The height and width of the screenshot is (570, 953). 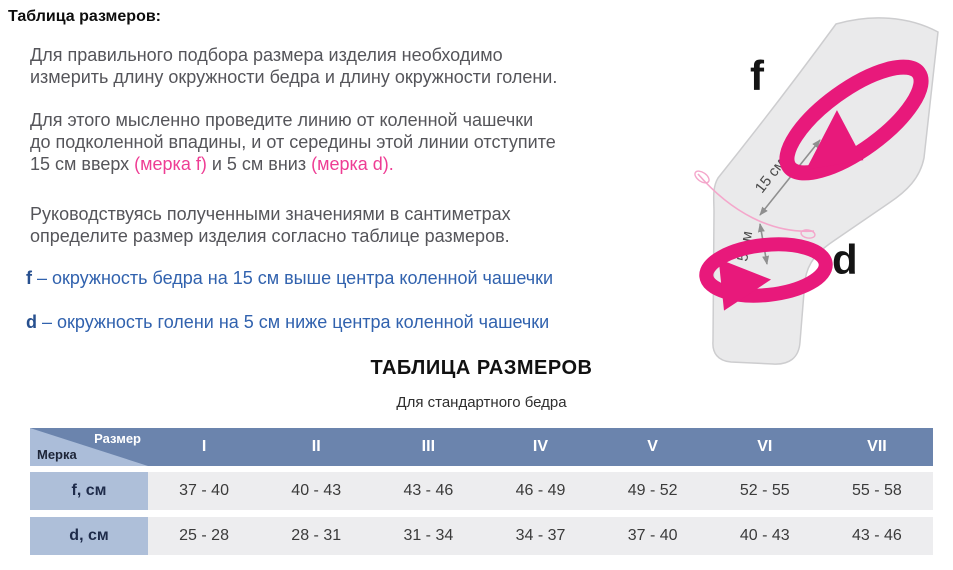 What do you see at coordinates (854, 120) in the screenshot?
I see `thigh-band-arrow-icon` at bounding box center [854, 120].